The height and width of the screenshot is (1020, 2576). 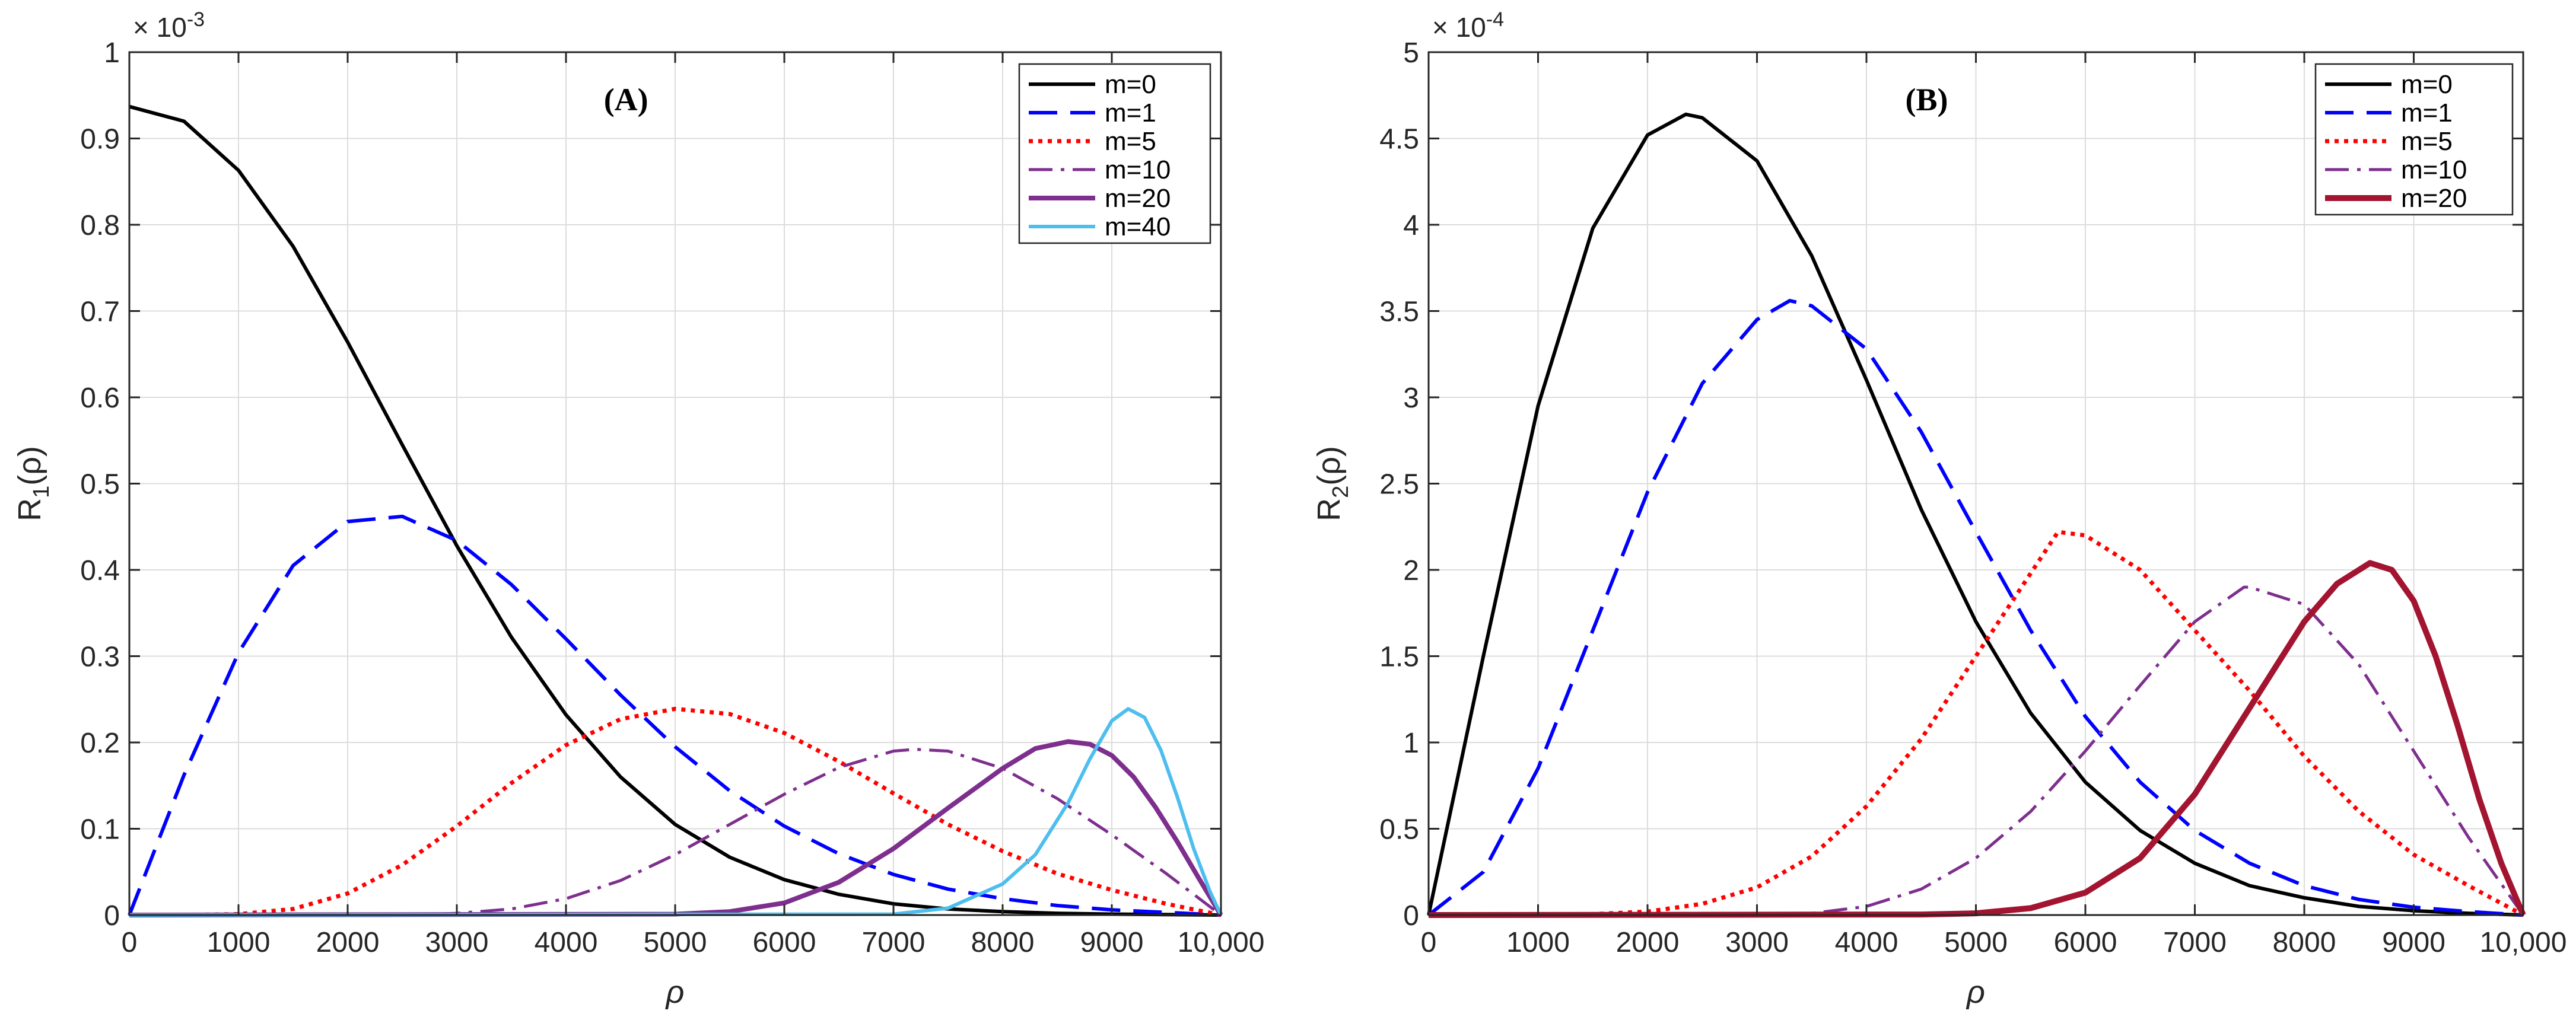 What do you see at coordinates (1468, 26) in the screenshot?
I see `y-multiplier-label: × 10⁻⁴` at bounding box center [1468, 26].